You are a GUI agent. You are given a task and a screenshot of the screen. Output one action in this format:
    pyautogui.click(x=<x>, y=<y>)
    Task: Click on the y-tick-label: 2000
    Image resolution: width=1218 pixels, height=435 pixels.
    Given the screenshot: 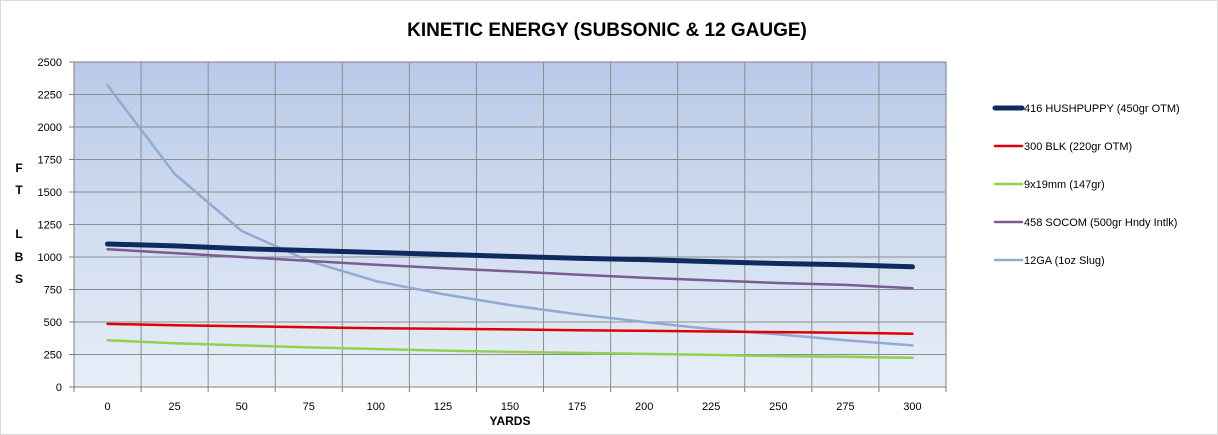 What is the action you would take?
    pyautogui.click(x=50, y=128)
    